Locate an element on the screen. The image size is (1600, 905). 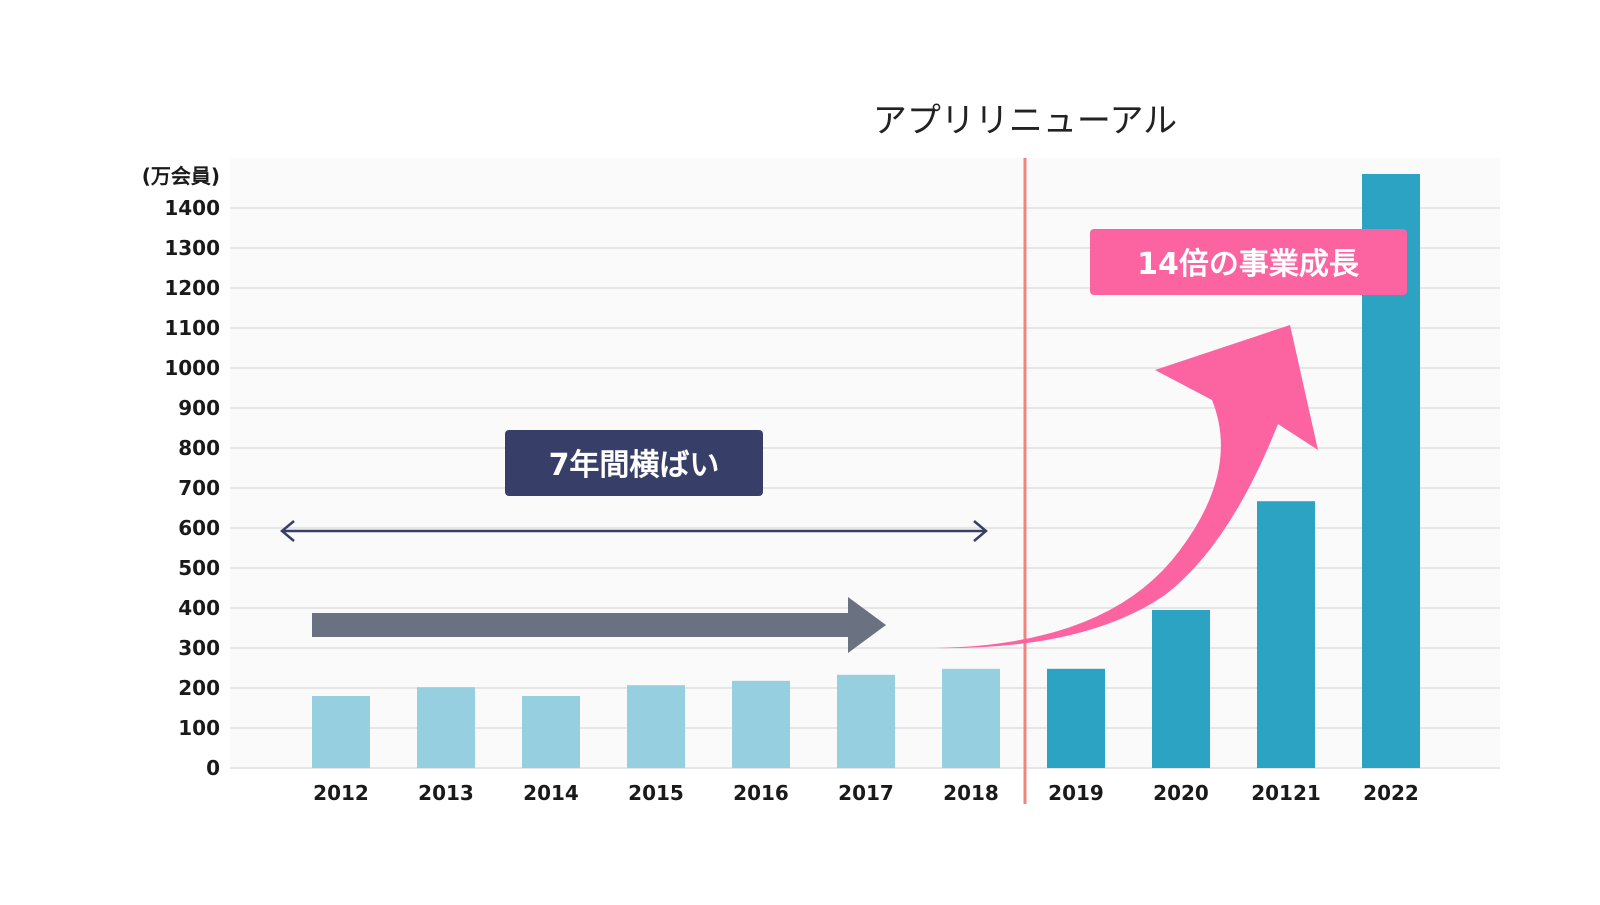
flat-period-badge: 7年間横ばい is located at coordinates (634, 463).